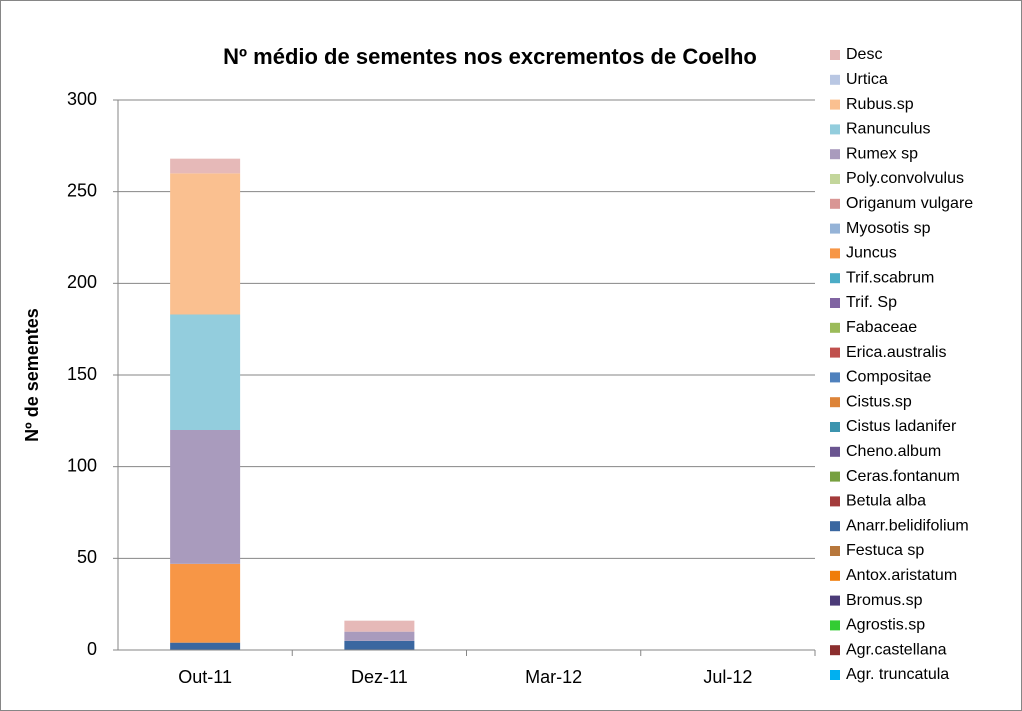 The height and width of the screenshot is (711, 1022). Describe the element at coordinates (896, 352) in the screenshot. I see `legend-label: Erica.australis` at that location.